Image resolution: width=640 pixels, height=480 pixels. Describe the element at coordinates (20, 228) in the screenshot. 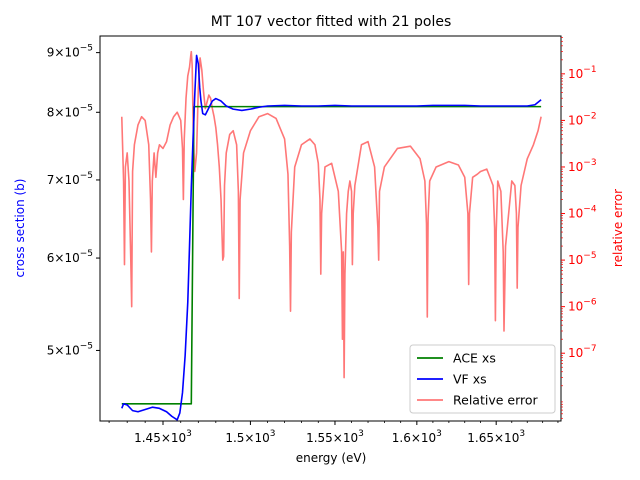

I see `y-axis-left-label: cross section (b)` at that location.